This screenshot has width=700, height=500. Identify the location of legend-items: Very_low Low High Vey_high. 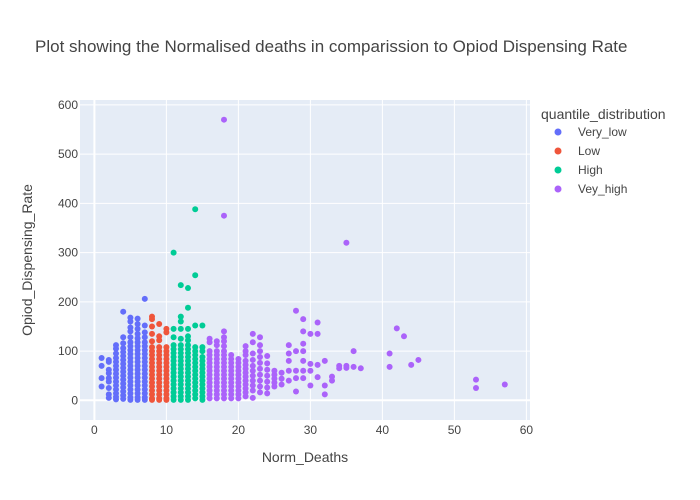
(590, 160).